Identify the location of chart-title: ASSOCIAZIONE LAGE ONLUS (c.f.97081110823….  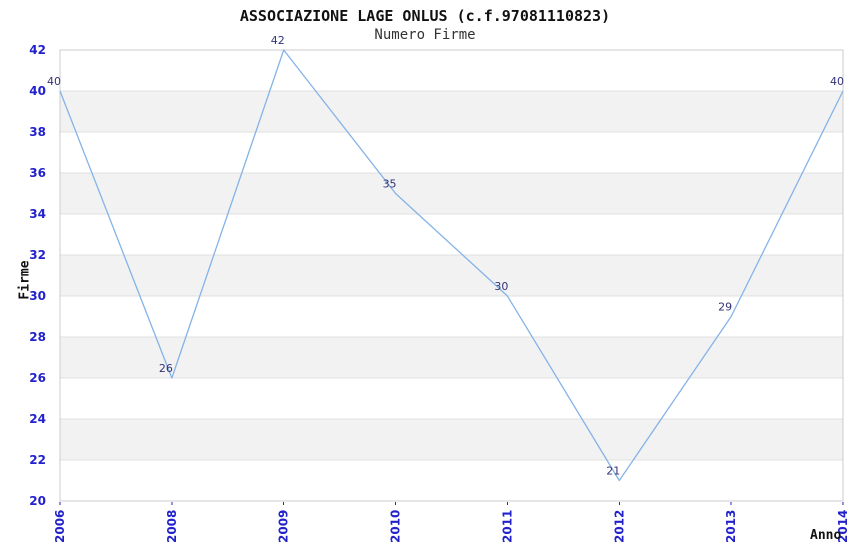
(425, 16).